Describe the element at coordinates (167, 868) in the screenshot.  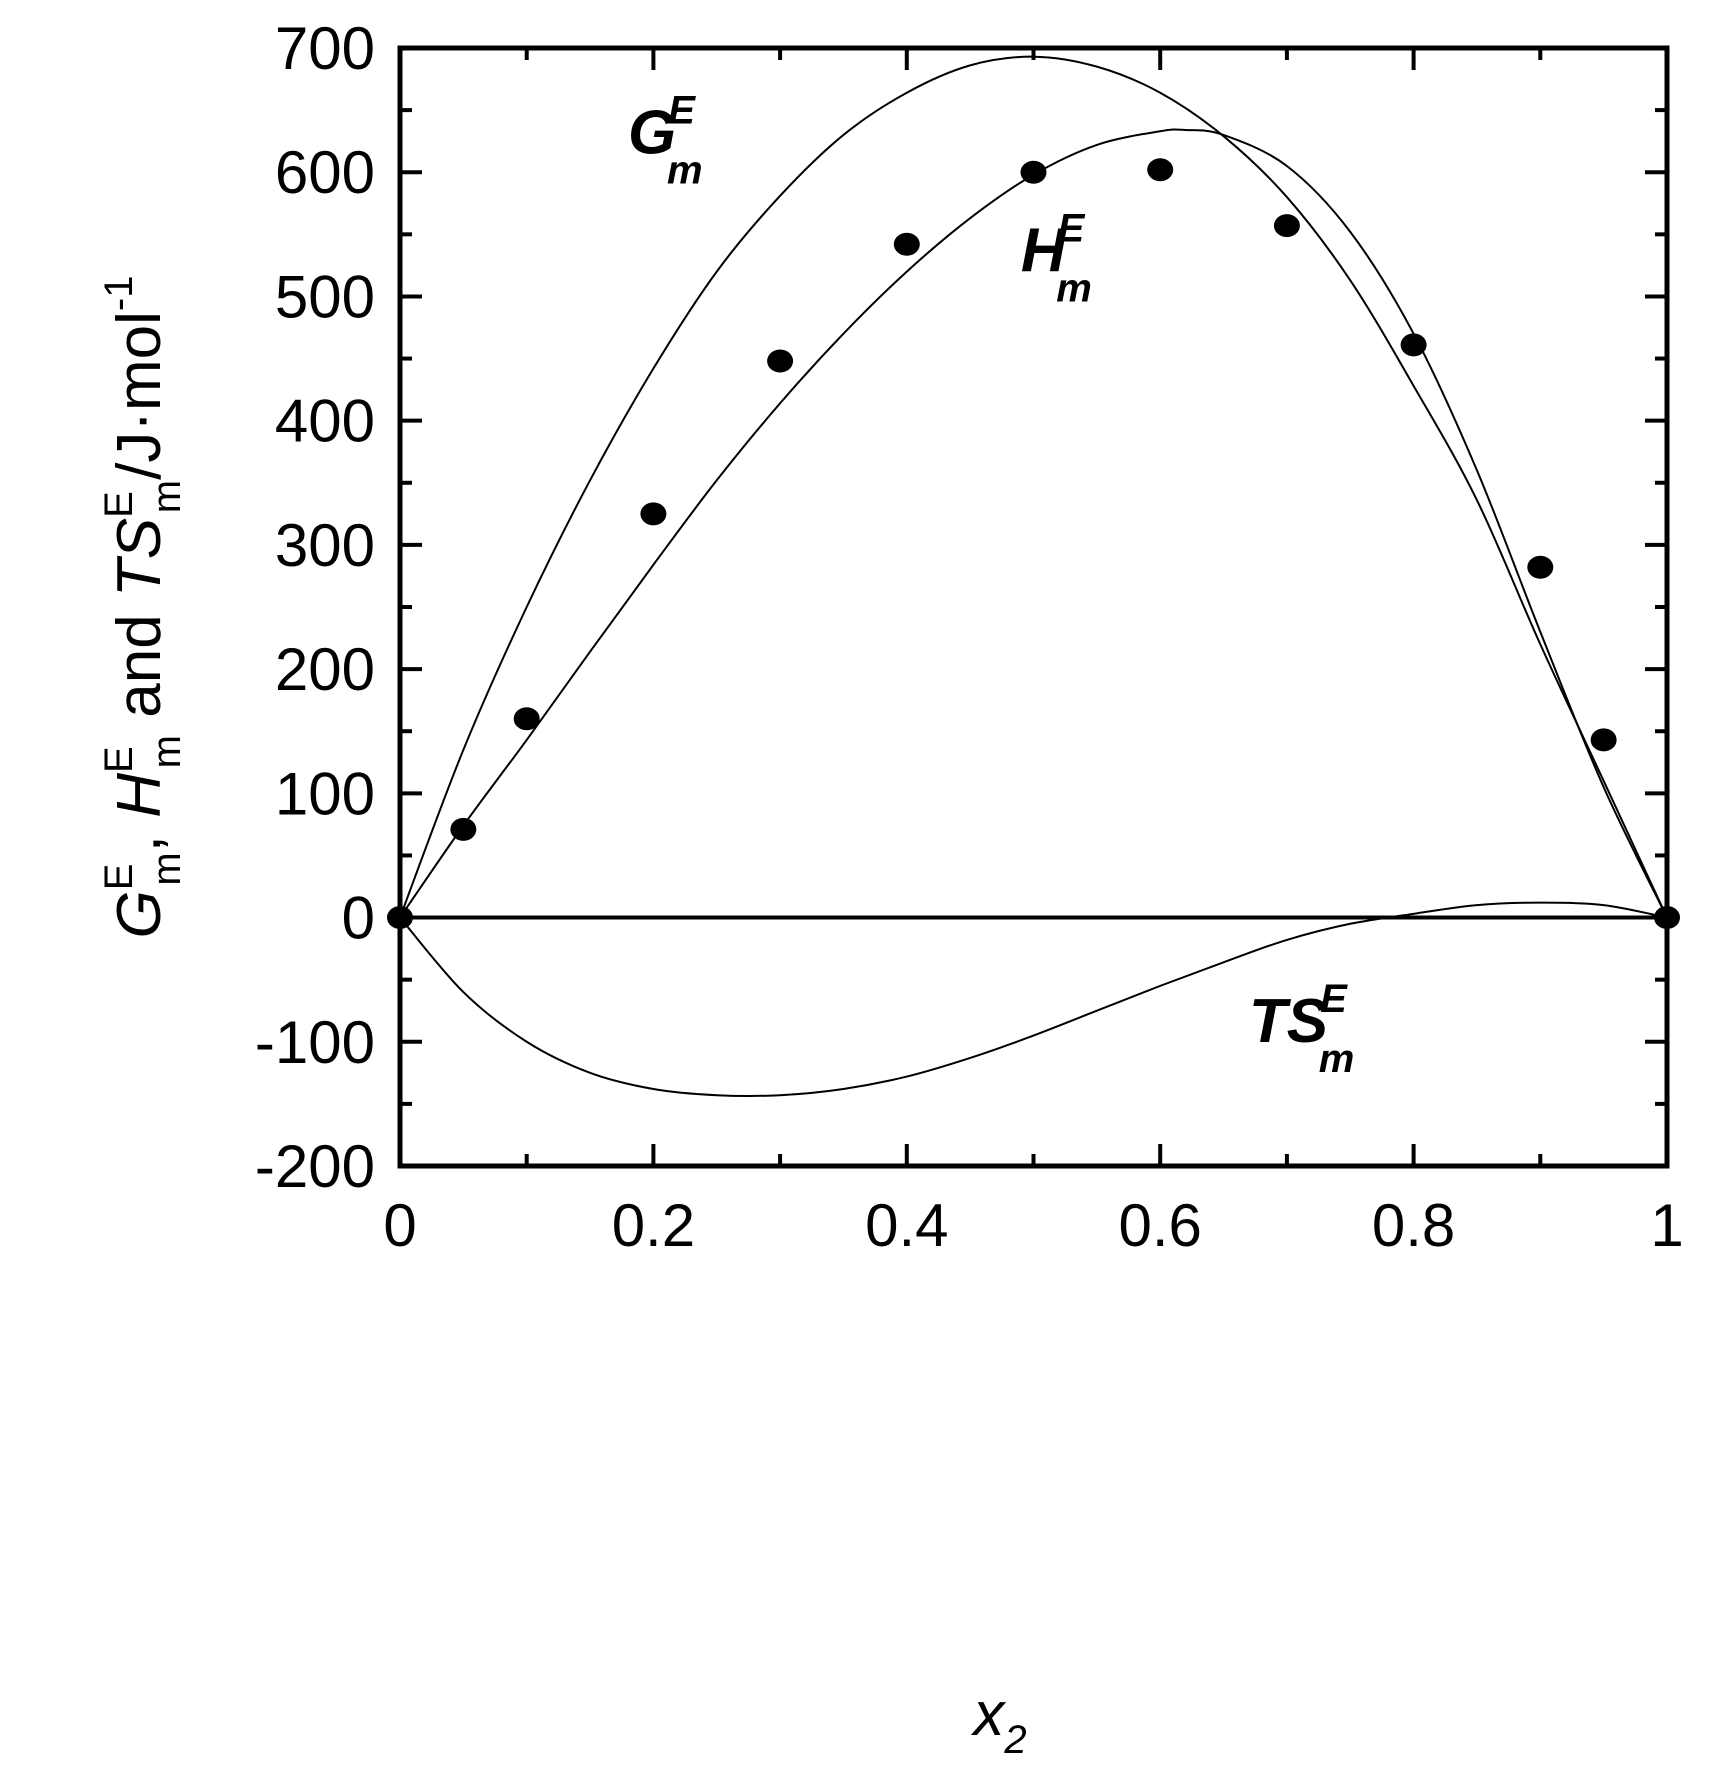
I see `y-label-g-sub: m` at that location.